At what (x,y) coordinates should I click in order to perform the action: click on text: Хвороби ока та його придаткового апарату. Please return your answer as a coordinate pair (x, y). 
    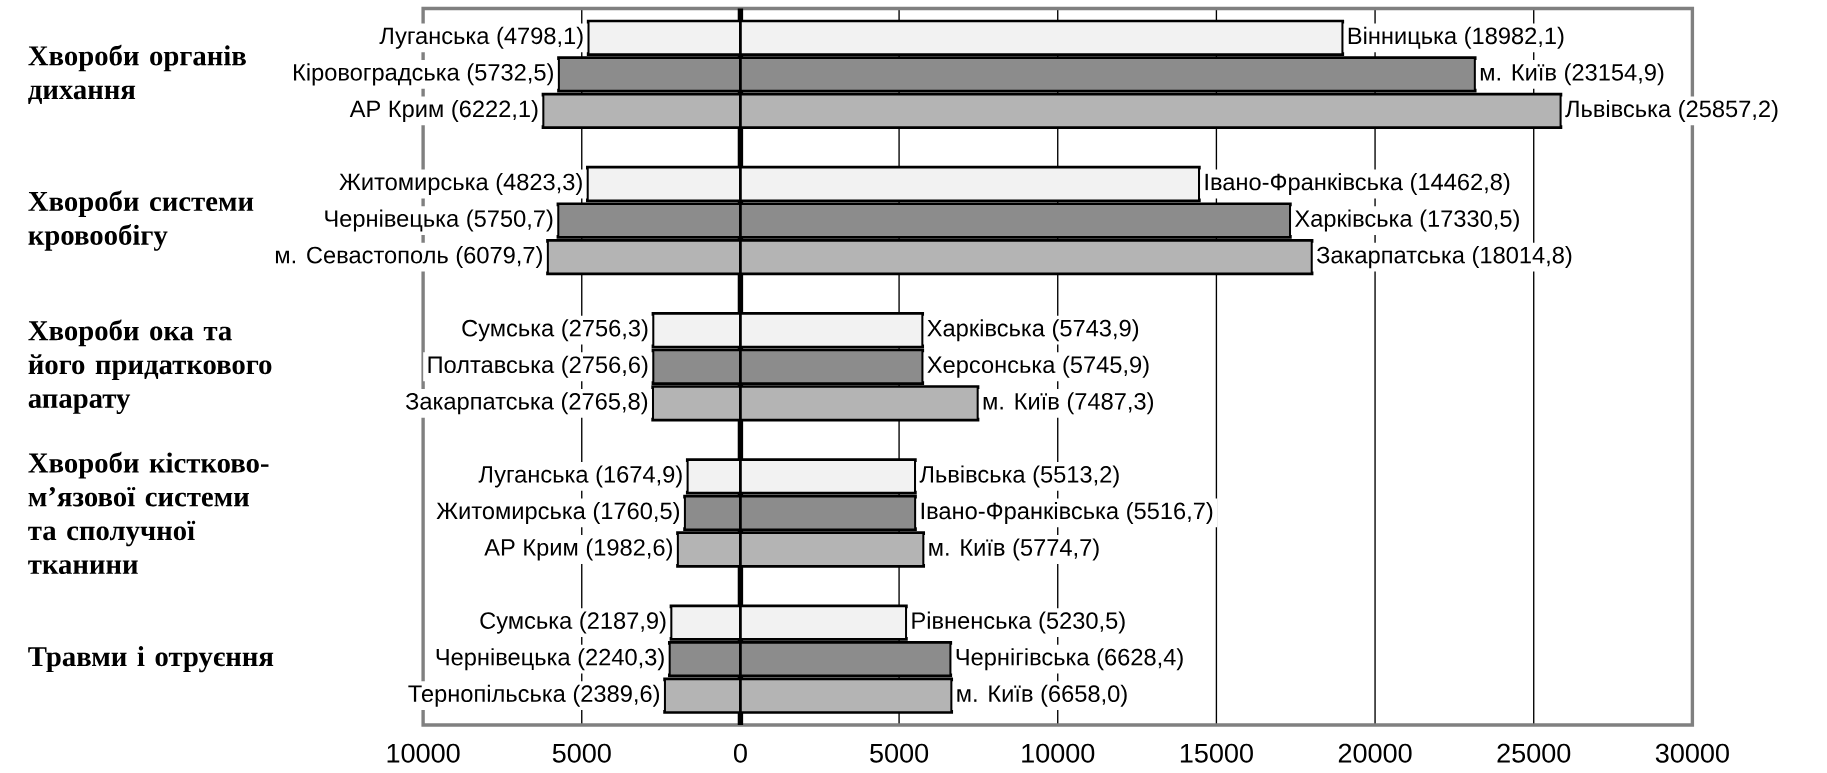
    Looking at the image, I should click on (150, 366).